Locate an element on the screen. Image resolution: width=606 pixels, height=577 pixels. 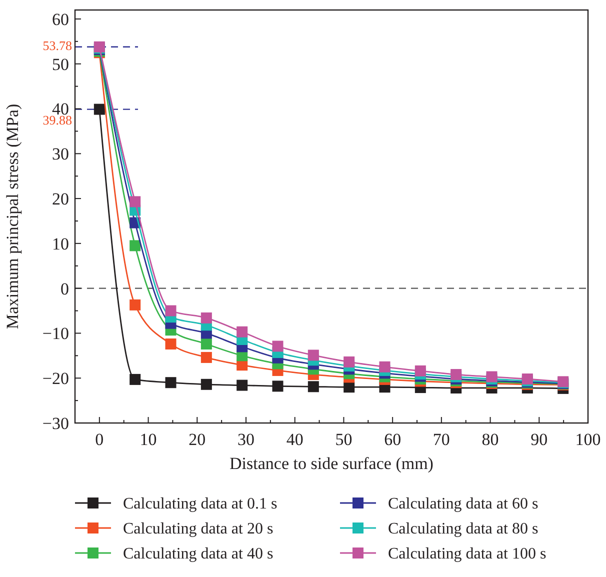
x-tick-label: 60 is located at coordinates (393, 439).